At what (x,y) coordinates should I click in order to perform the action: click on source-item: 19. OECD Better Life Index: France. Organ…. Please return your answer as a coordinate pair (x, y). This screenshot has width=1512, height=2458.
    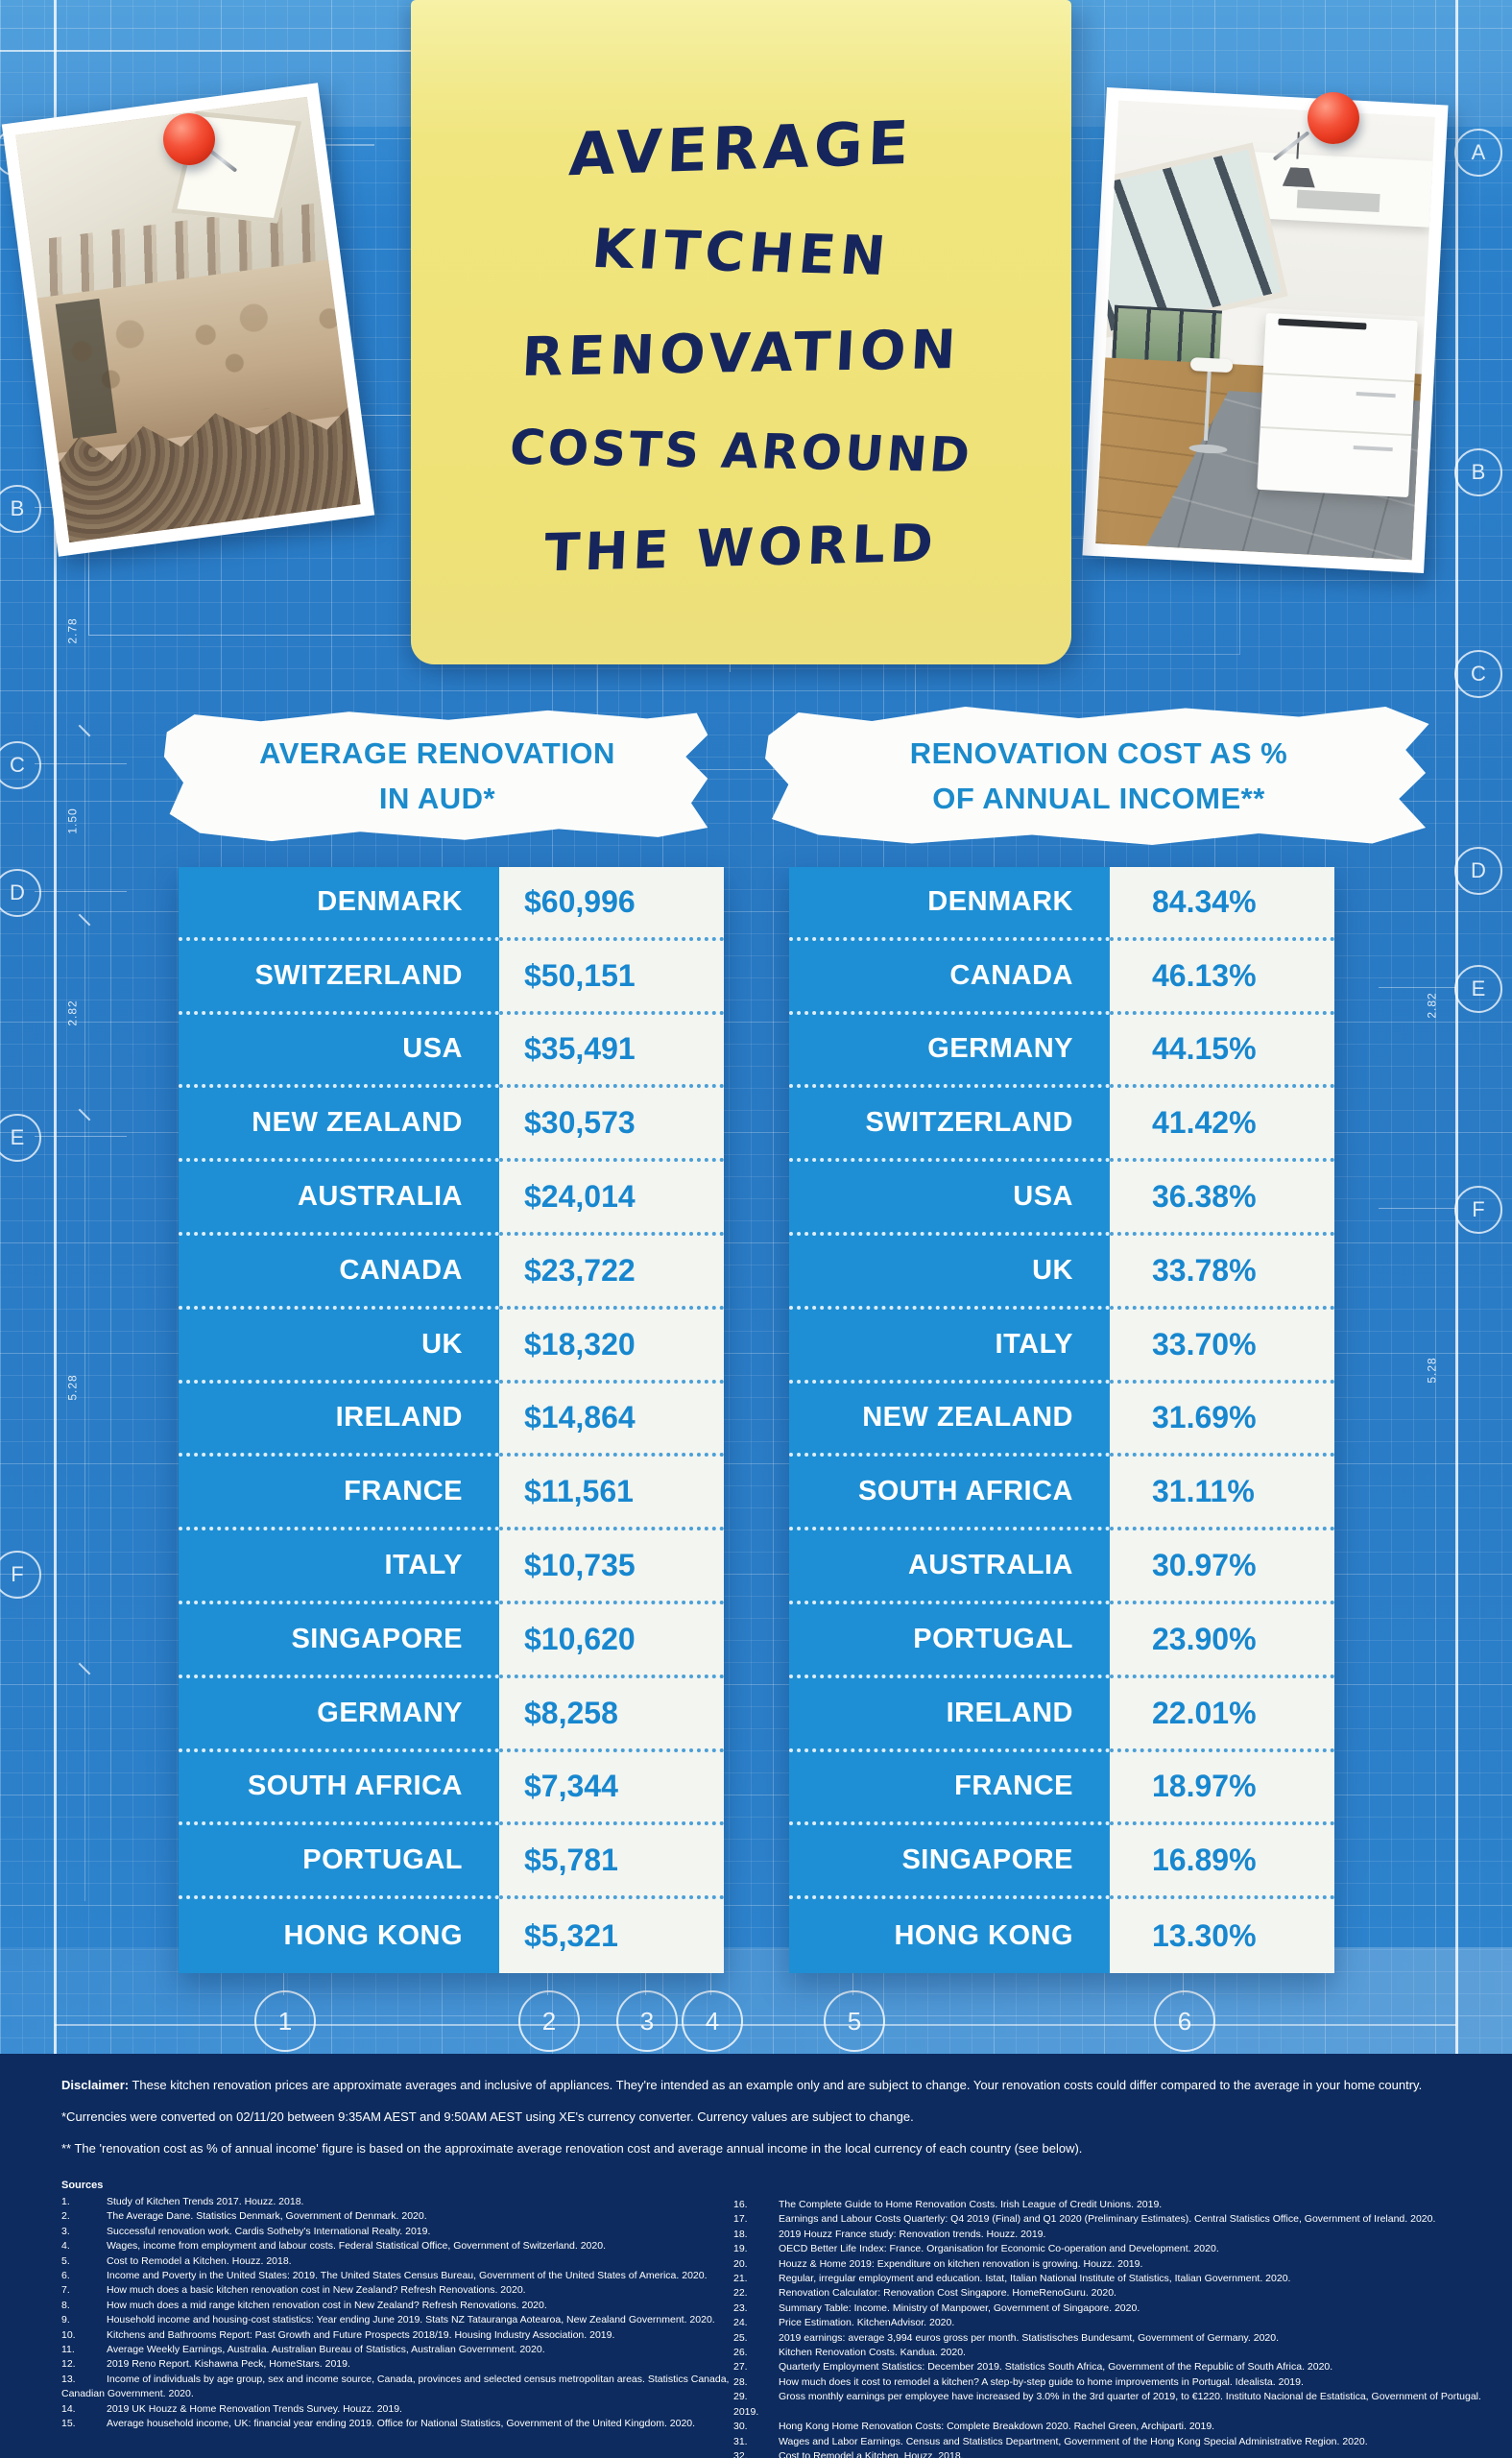
    Looking at the image, I should click on (976, 2249).